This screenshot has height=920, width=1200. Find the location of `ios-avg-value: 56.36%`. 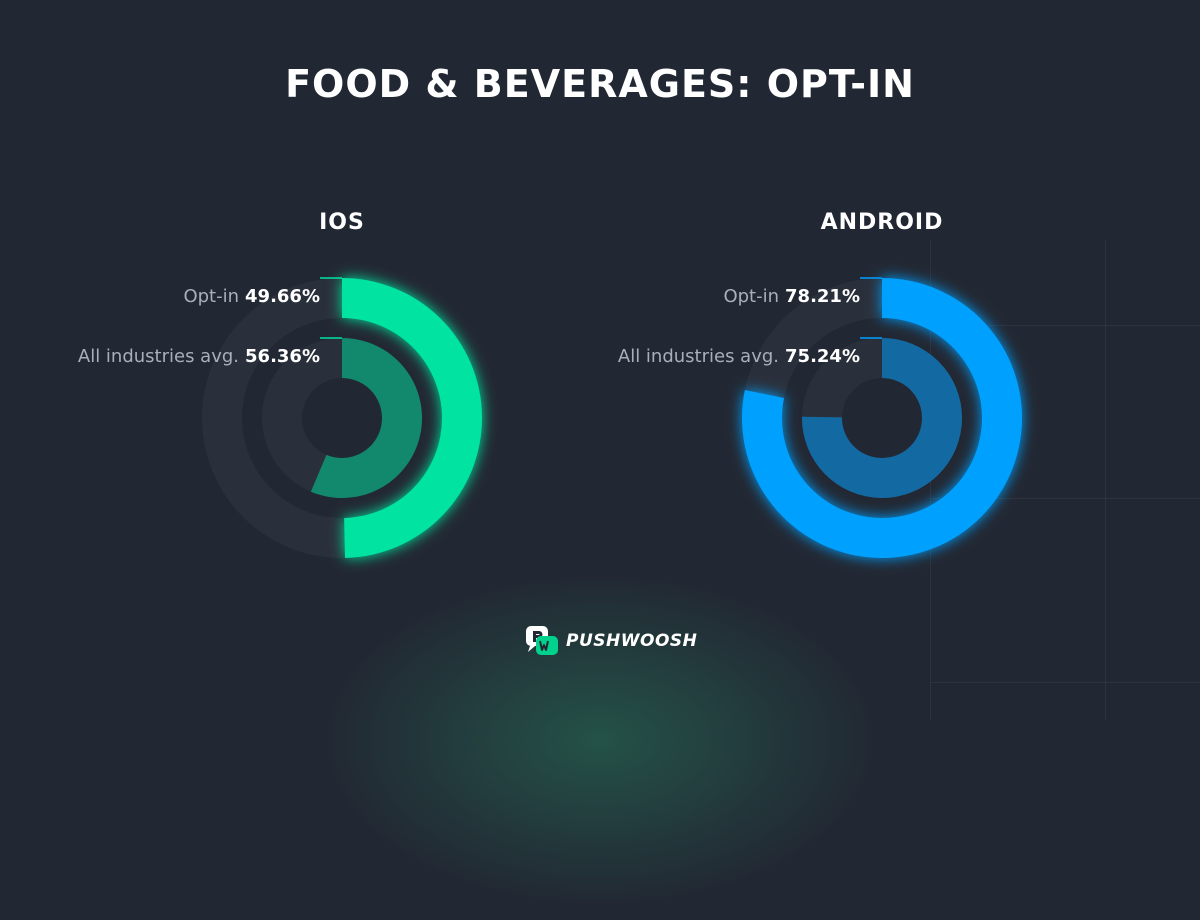

ios-avg-value: 56.36% is located at coordinates (282, 356).